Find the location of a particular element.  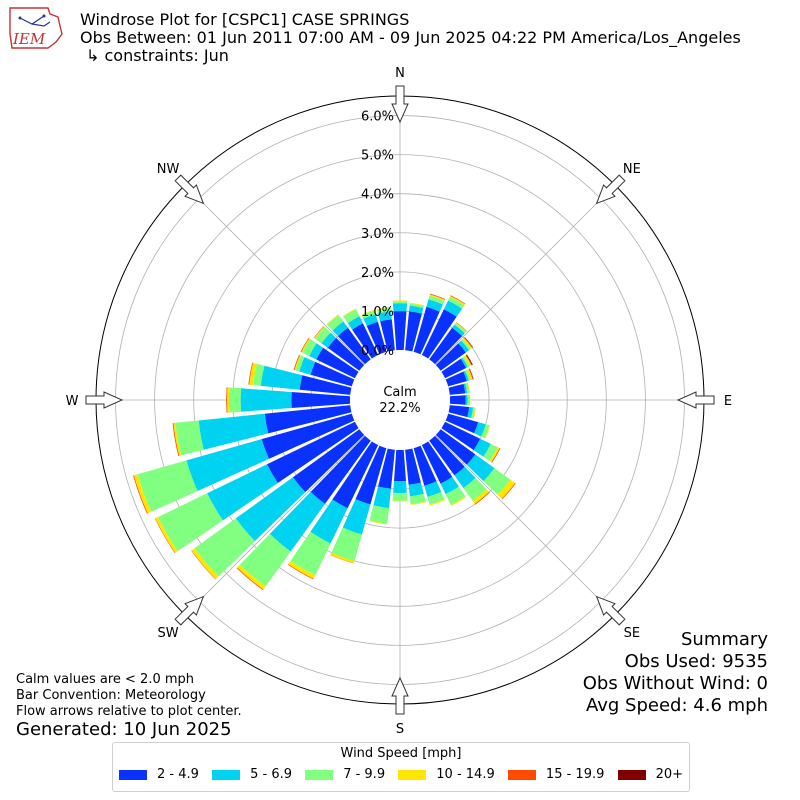

legend-item: 7 - 9.9 is located at coordinates (345, 774).